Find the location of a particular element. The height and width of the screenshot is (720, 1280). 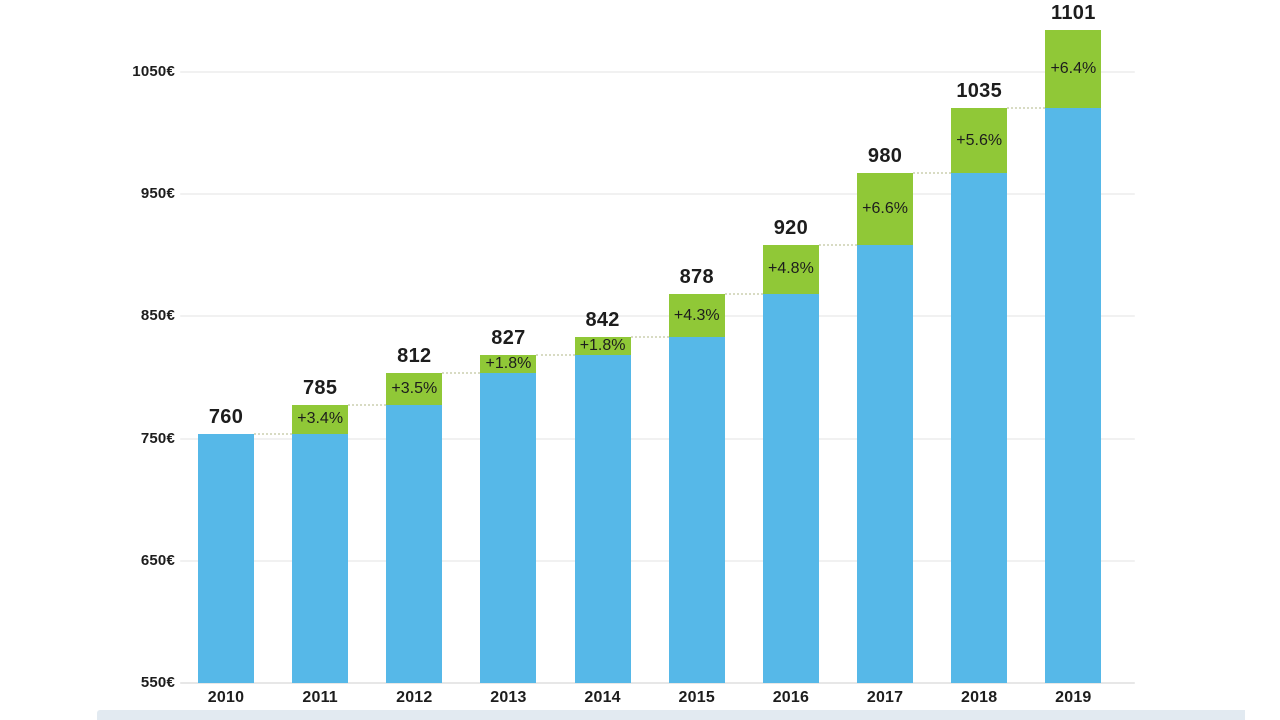

bar-2016 is located at coordinates (790, 463).